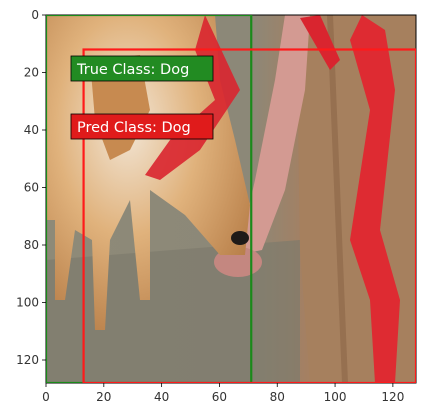 This screenshot has height=417, width=425. Describe the element at coordinates (103, 397) in the screenshot. I see `x-tick-label: 20` at that location.